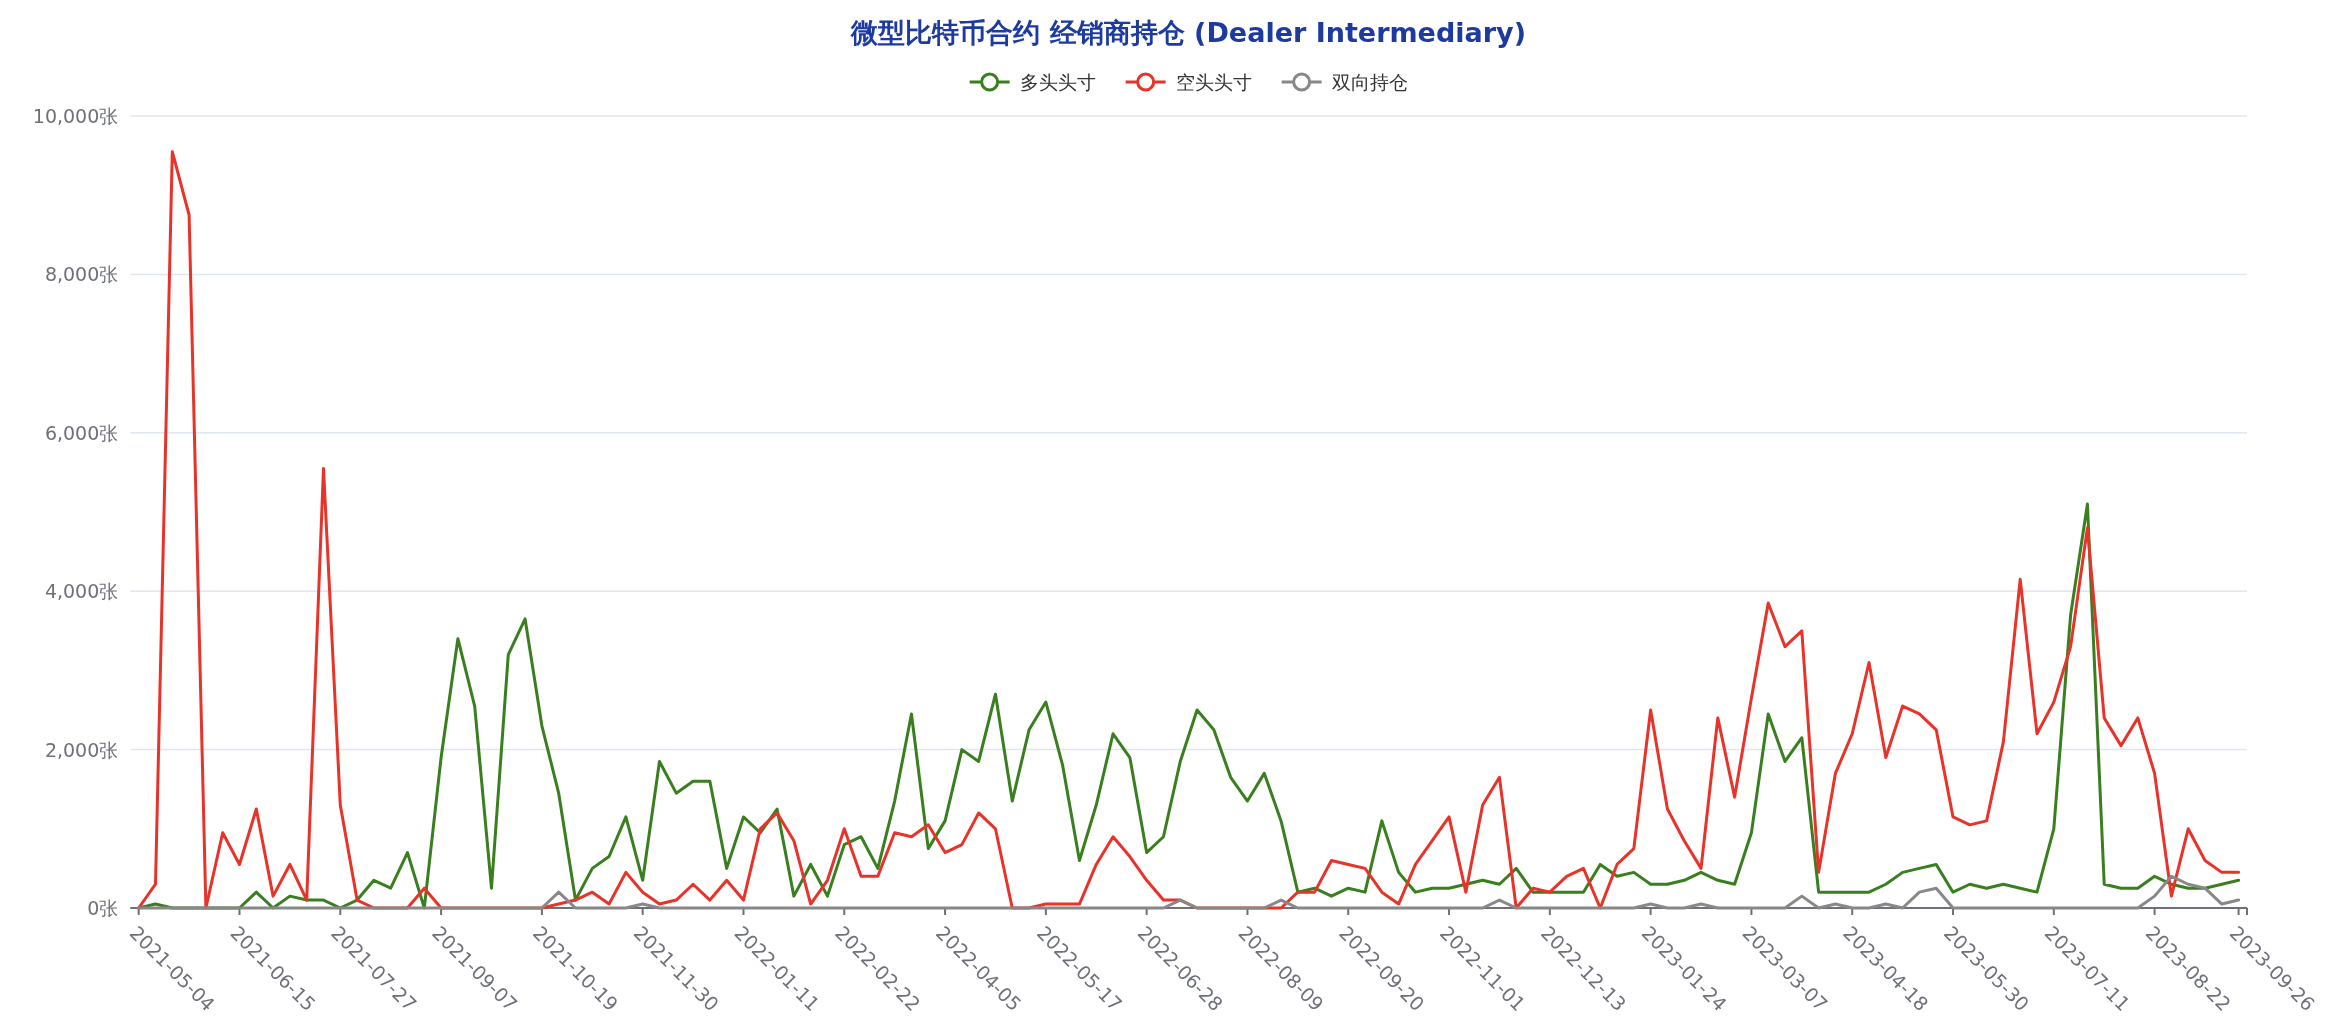 This screenshot has width=2349, height=1017. Describe the element at coordinates (81, 591) in the screenshot. I see `y-tick-label: 4,000张` at that location.